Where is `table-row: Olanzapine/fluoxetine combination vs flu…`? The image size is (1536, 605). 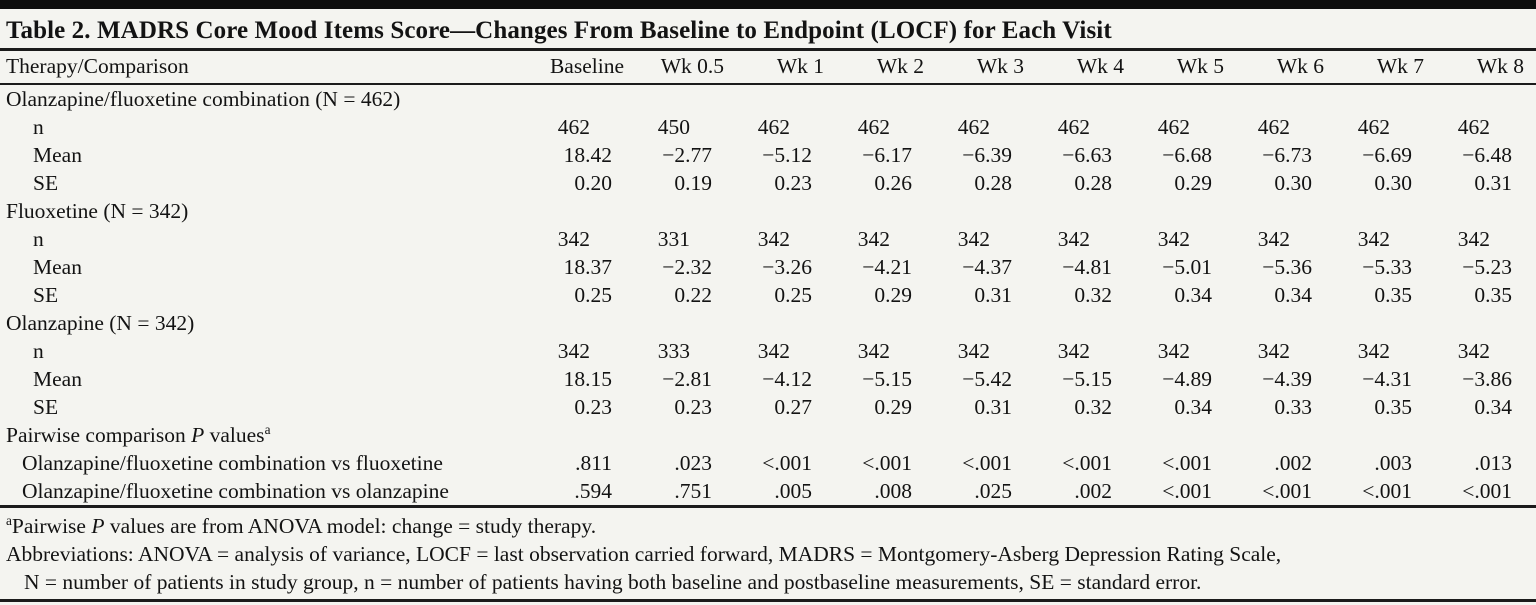
table-row: Olanzapine/fluoxetine combination vs flu… is located at coordinates (768, 463).